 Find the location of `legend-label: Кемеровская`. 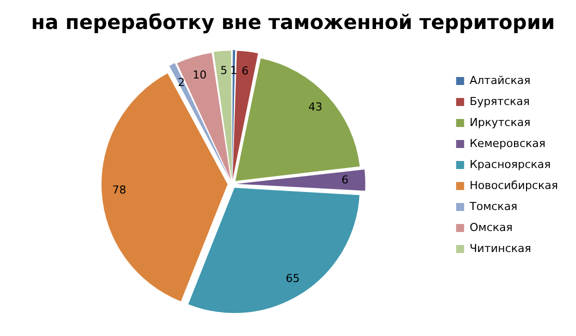

legend-label: Кемеровская is located at coordinates (508, 143).